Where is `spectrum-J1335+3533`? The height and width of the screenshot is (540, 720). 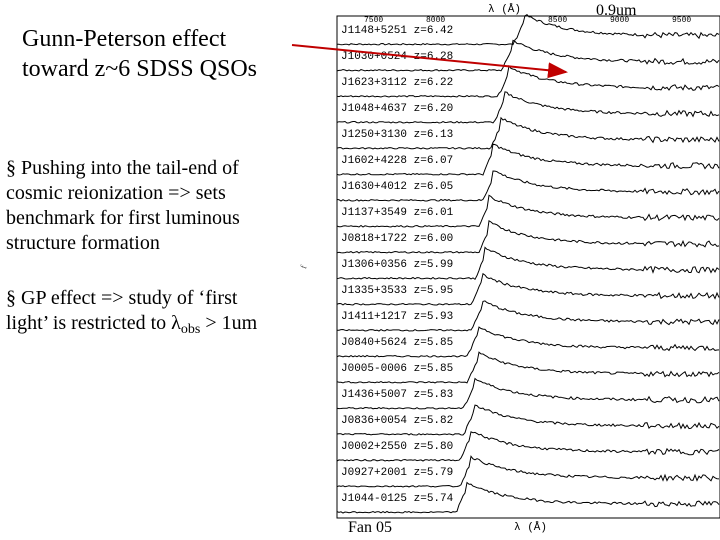
spectrum-J1335+3533 is located at coordinates (528, 289).